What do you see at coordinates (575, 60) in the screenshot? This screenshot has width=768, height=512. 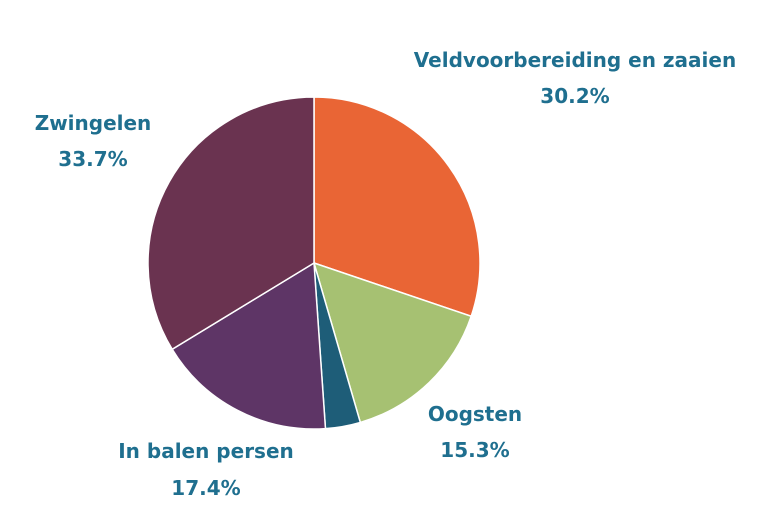 I see `slice-label-veldvoorbereiding: Veldvoorbereiding en zaaien` at bounding box center [575, 60].